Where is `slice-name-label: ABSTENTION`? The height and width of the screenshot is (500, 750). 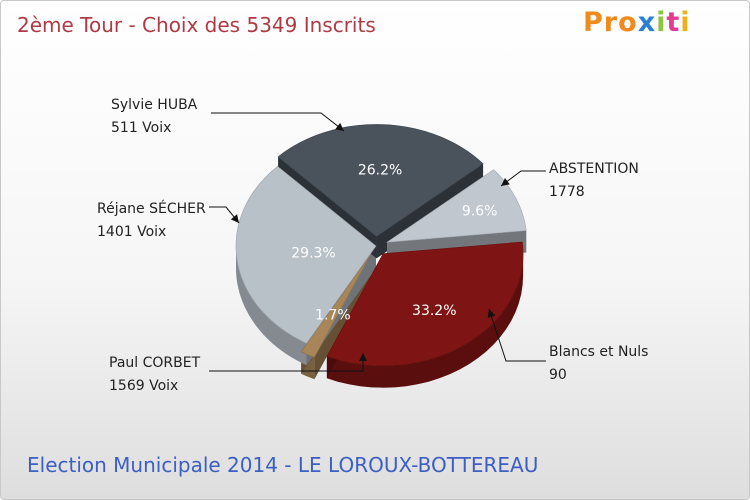 slice-name-label: ABSTENTION is located at coordinates (594, 169).